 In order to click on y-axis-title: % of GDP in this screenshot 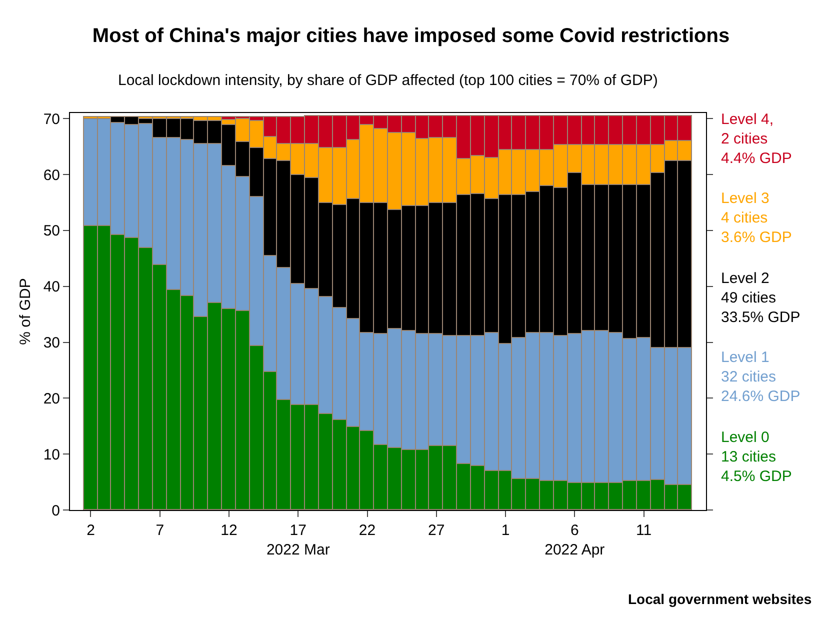, I will do `click(25, 311)`.